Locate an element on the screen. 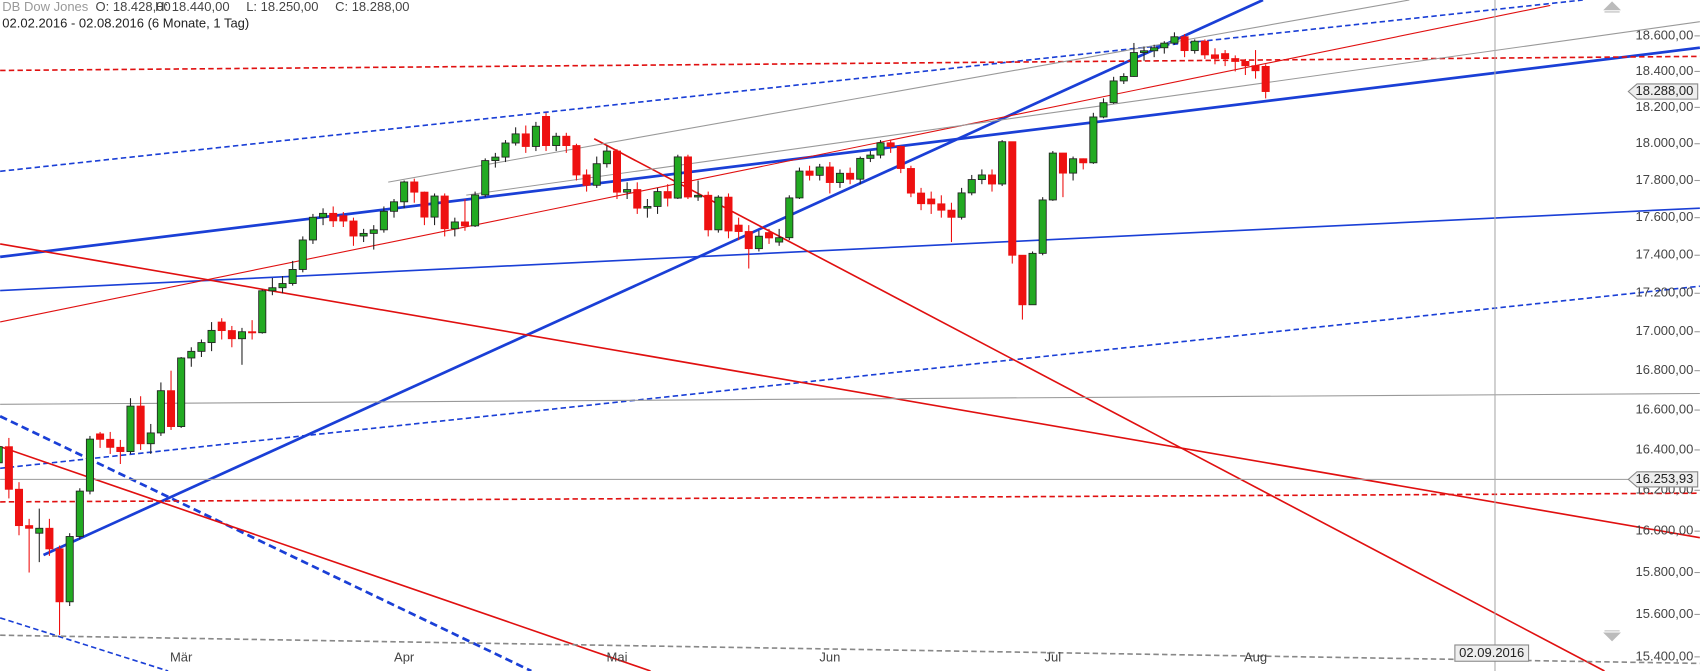  y-tick-label: 16.000,00 is located at coordinates (1665, 530).